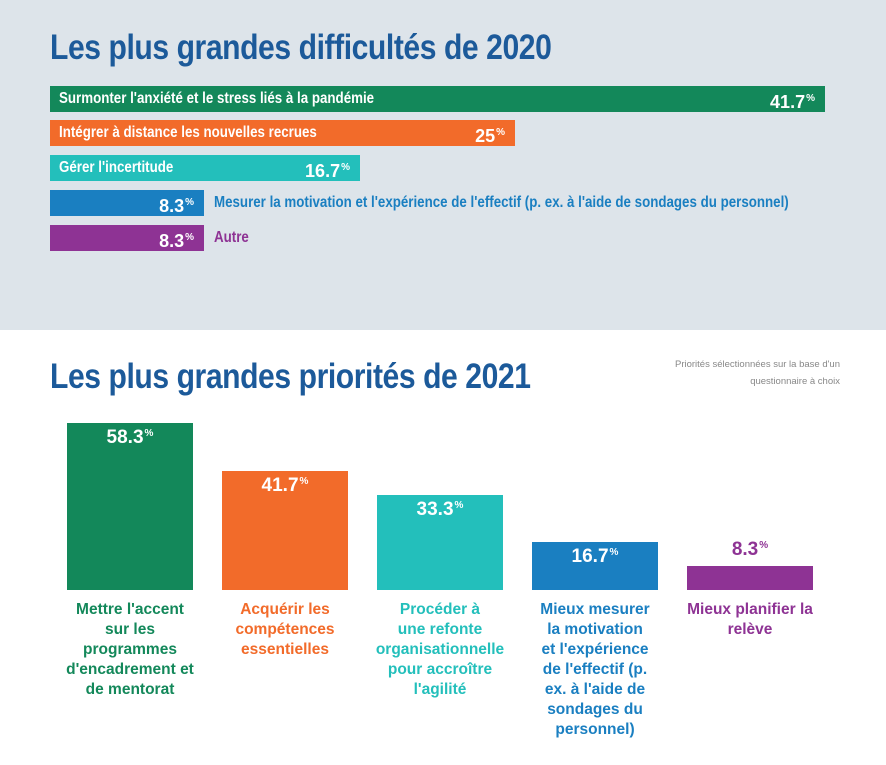 This screenshot has height=765, width=886. I want to click on priority-category-line: organisationnelle, so click(440, 649).